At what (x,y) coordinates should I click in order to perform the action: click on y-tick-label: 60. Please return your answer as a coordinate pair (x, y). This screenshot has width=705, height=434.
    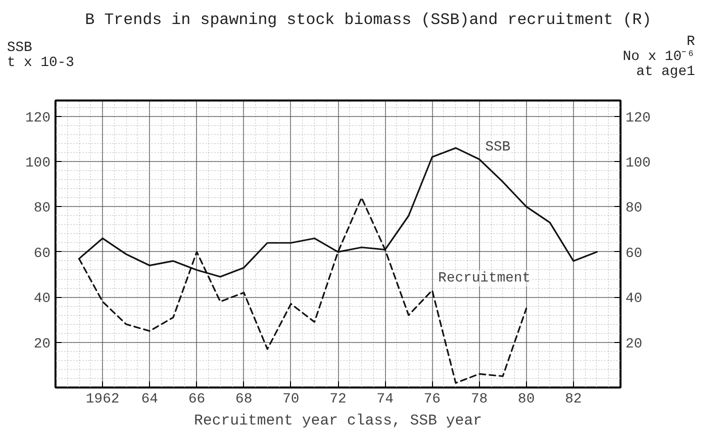
    Looking at the image, I should click on (42, 254).